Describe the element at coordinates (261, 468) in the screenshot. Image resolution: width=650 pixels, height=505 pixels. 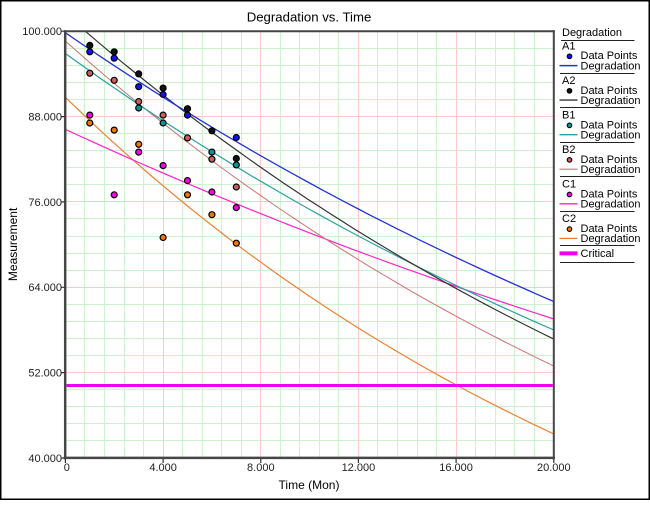
I see `svg-text: 8.000` at that location.